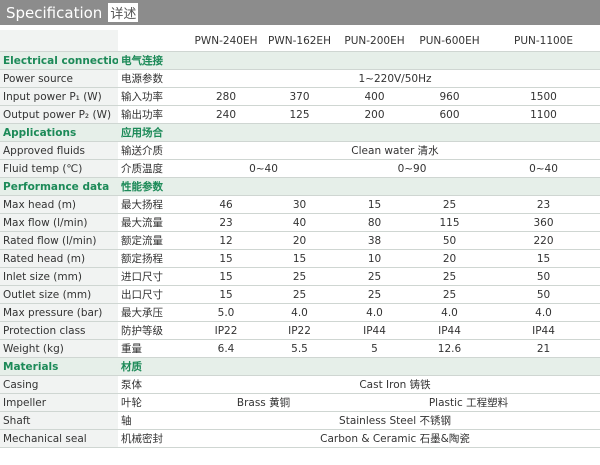  I want to click on section-title-cn: 材质, so click(359, 366).